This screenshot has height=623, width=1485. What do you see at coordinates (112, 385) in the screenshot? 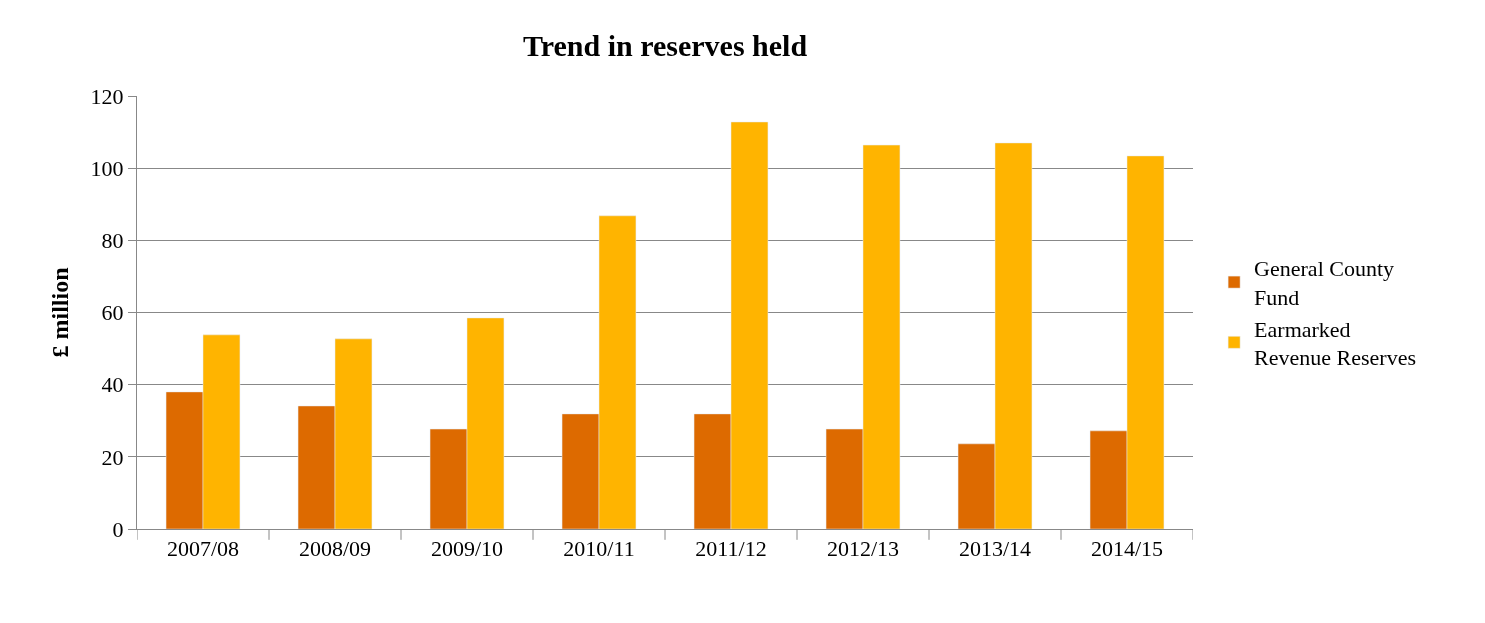
I see `y-tick-label: 40` at bounding box center [112, 385].